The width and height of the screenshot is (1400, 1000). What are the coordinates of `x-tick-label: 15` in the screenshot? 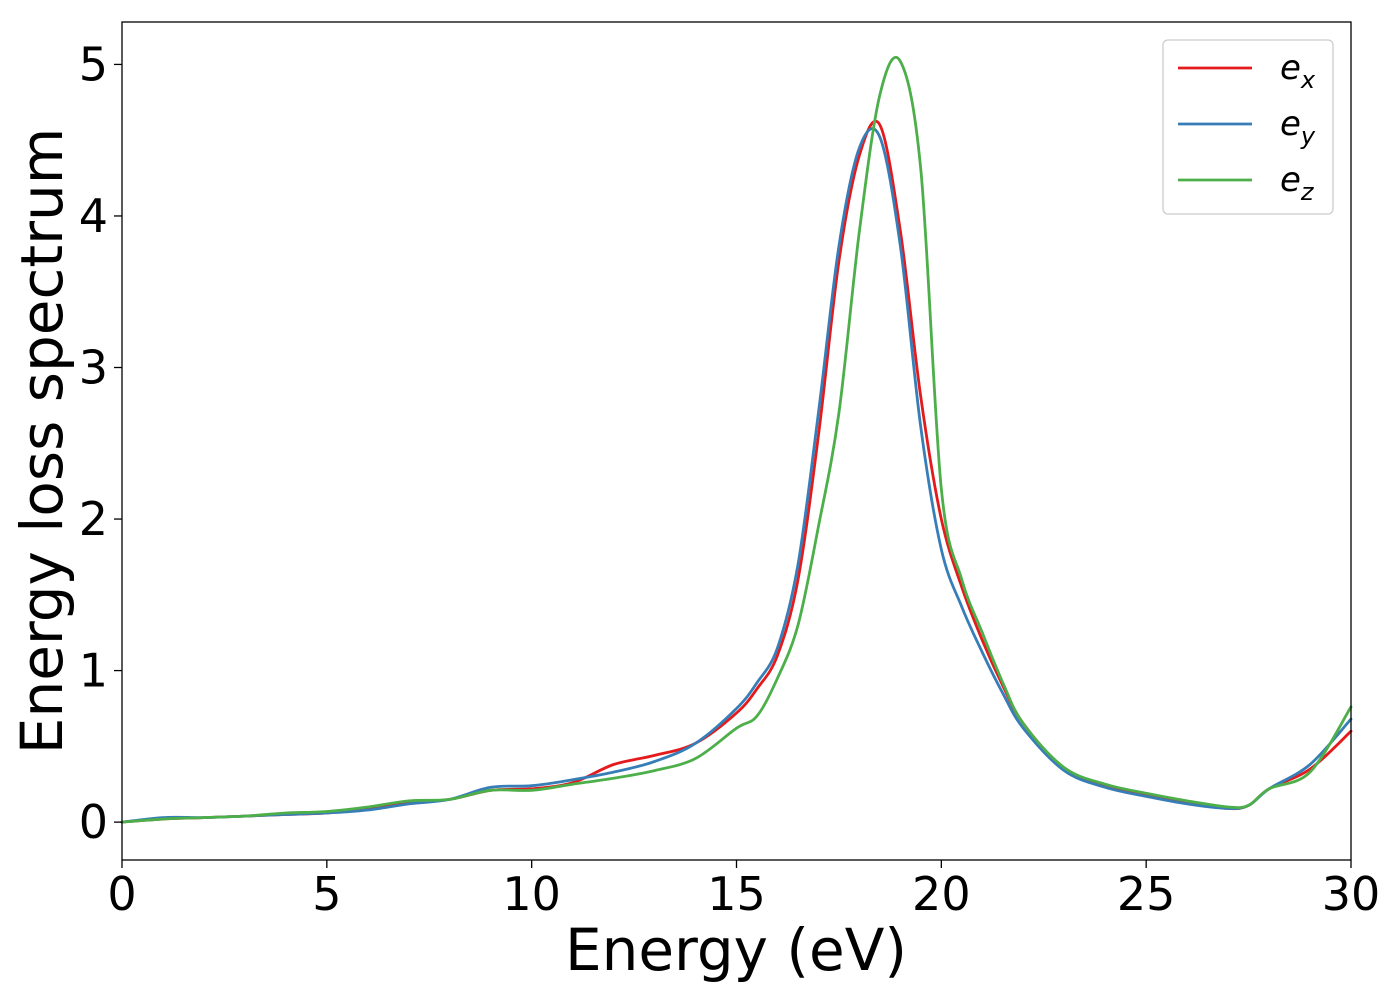 It's located at (736, 894).